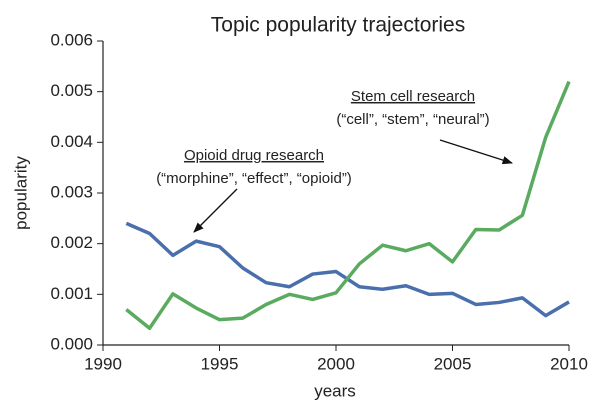 This screenshot has height=403, width=597. What do you see at coordinates (569, 363) in the screenshot?
I see `x-tick-label: 2010` at bounding box center [569, 363].